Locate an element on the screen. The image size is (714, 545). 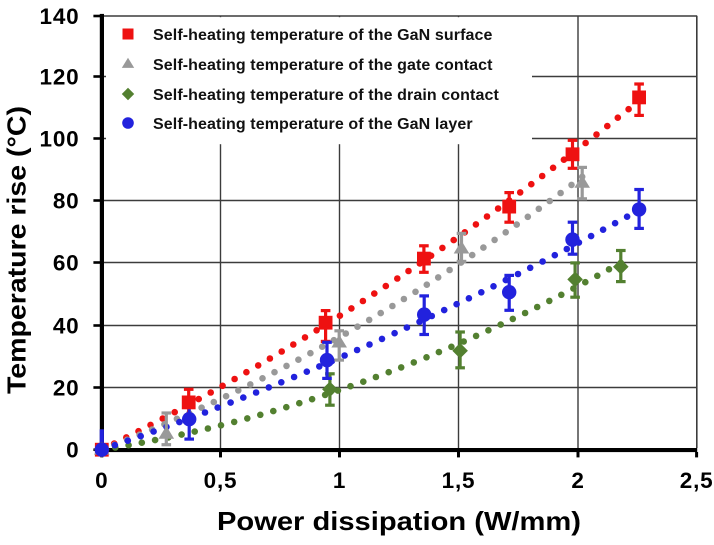
svg-text: 1 is located at coordinates (339, 480).